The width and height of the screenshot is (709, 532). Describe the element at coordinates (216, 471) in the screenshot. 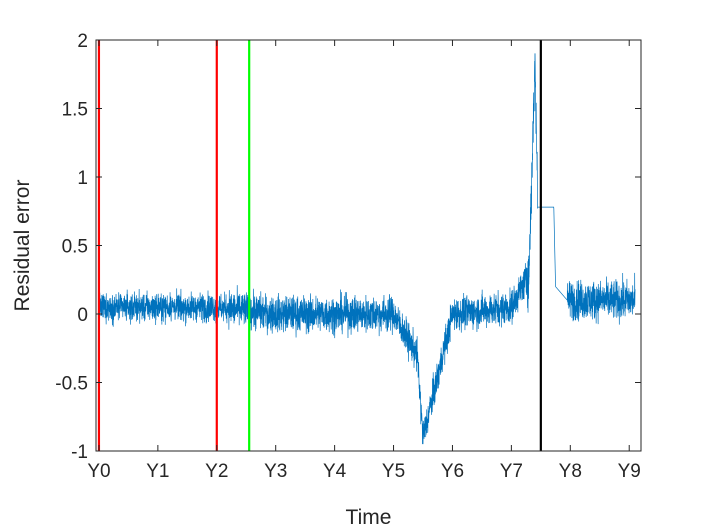

I see `x-tick-label: Y2` at that location.